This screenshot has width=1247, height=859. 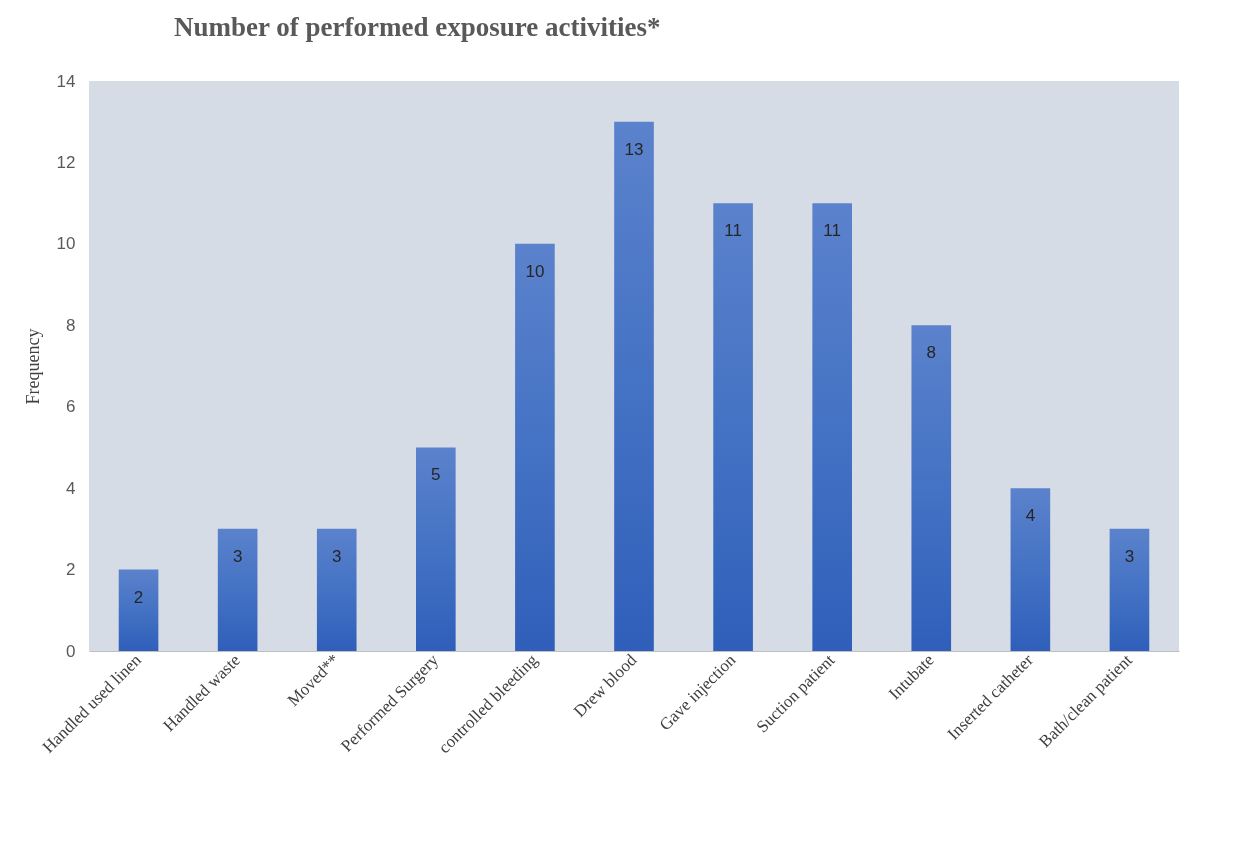 I want to click on y-tick-label: 0, so click(x=71, y=651).